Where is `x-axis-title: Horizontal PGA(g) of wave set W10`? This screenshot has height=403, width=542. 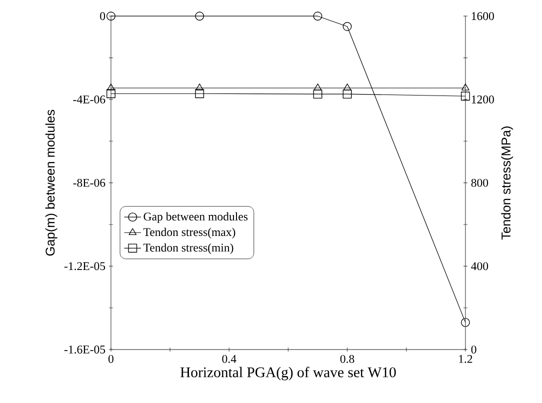 x-axis-title: Horizontal PGA(g) of wave set W10 is located at coordinates (288, 374).